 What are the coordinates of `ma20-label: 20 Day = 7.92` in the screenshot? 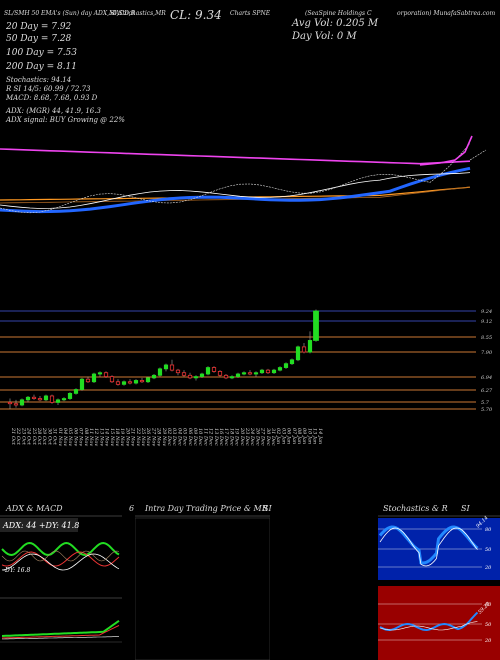 It's located at (39, 27).